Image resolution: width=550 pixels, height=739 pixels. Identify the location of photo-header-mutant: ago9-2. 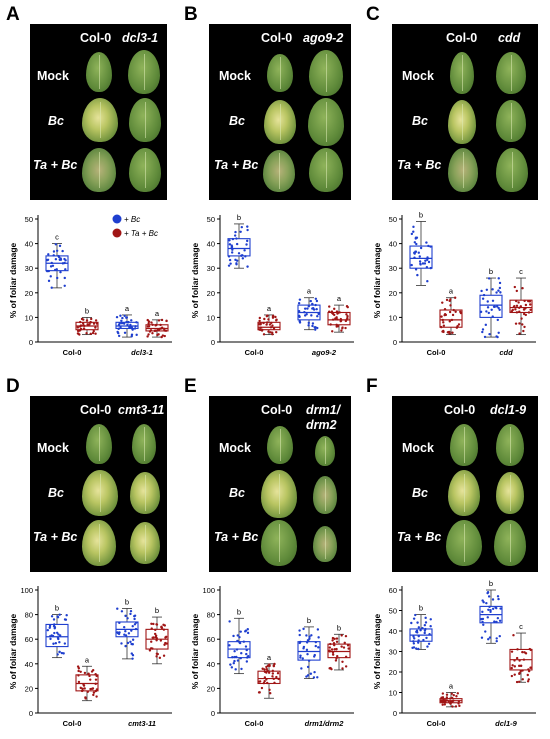
(323, 38).